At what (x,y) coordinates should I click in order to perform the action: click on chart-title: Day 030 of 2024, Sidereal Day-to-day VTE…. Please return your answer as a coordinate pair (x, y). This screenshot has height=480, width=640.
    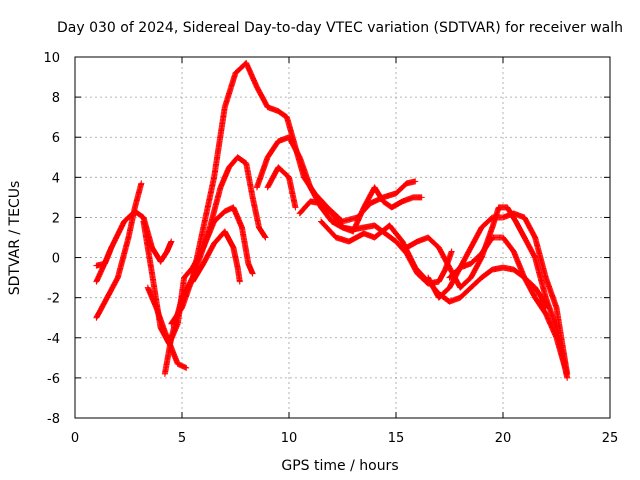
    Looking at the image, I should click on (340, 28).